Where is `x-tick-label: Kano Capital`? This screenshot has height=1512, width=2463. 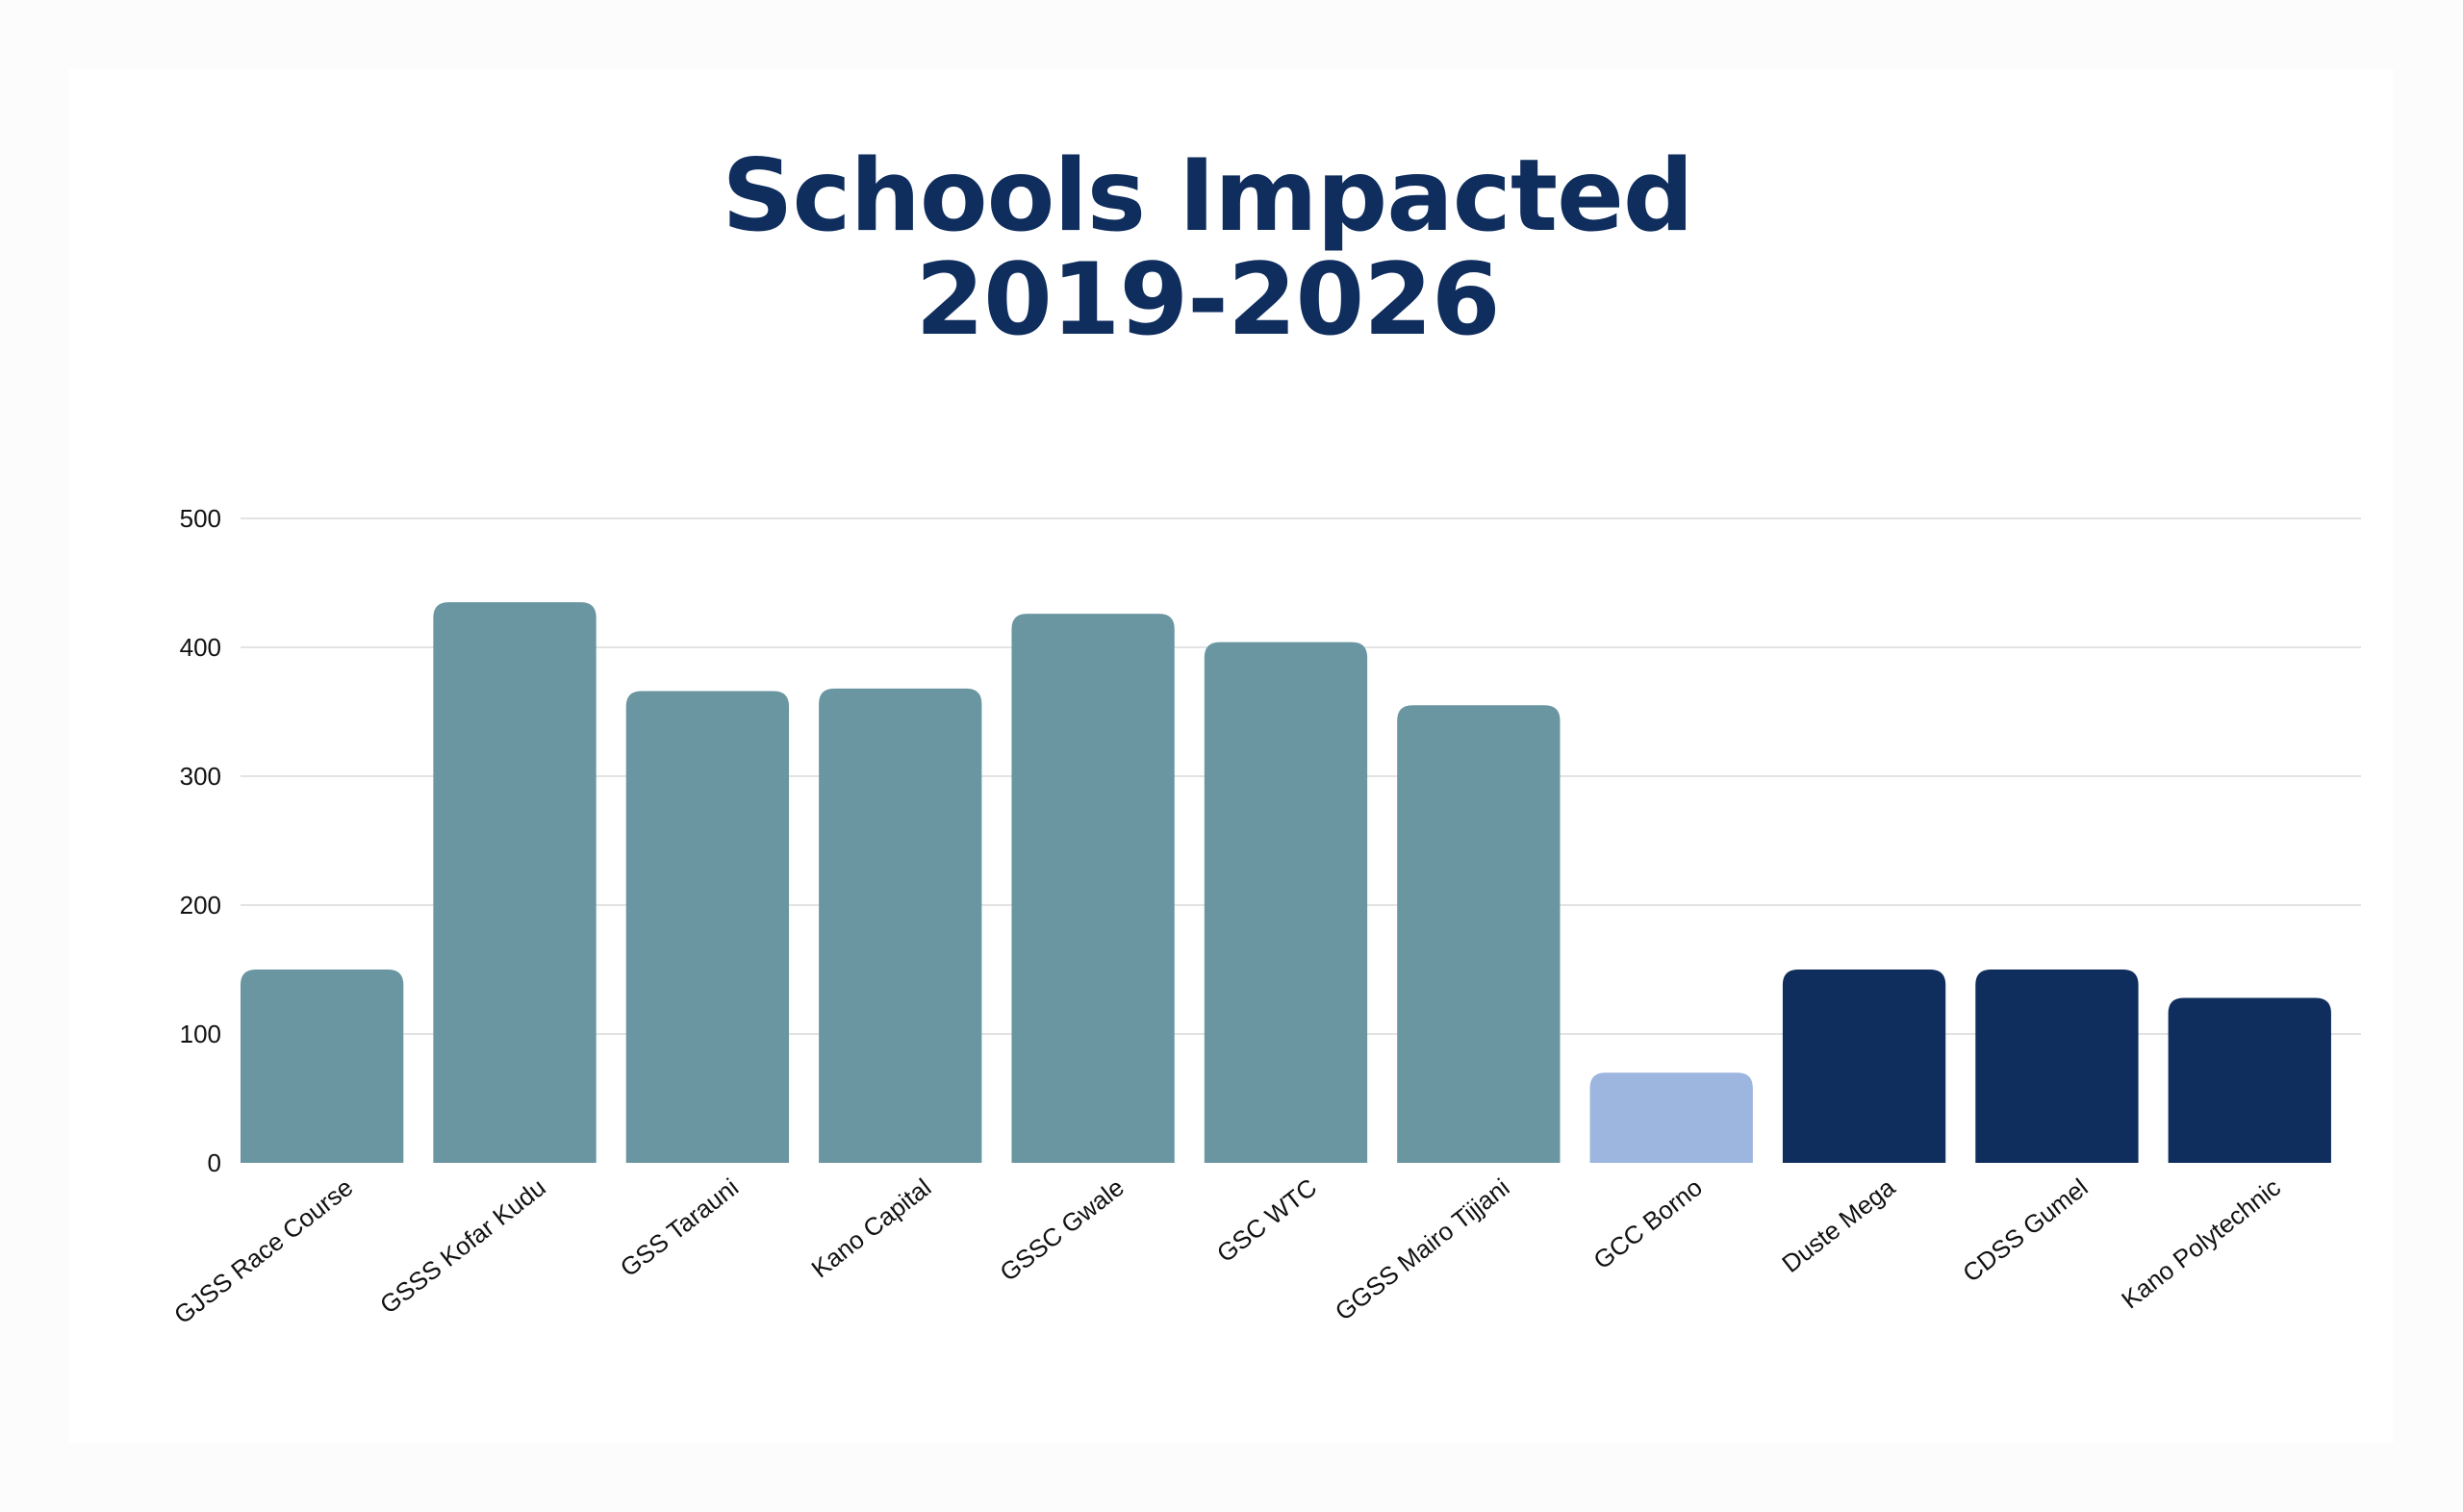 x-tick-label: Kano Capital is located at coordinates (871, 1228).